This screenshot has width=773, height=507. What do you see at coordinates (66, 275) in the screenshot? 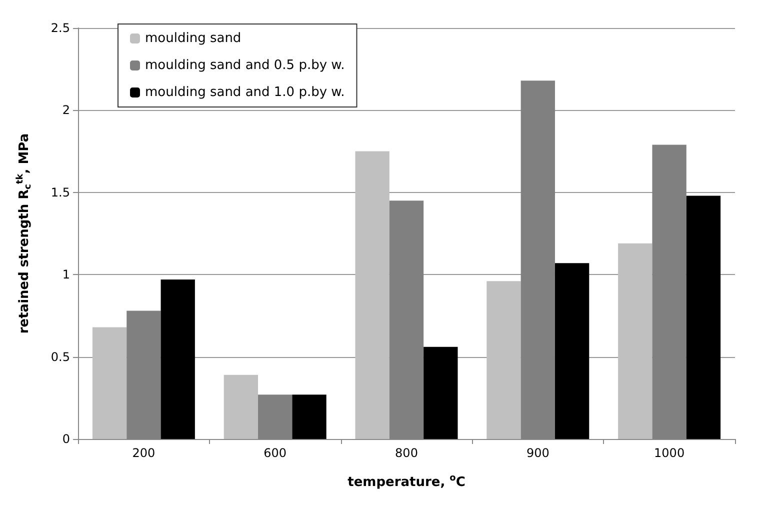
I see `y-tick-label: 1` at bounding box center [66, 275].